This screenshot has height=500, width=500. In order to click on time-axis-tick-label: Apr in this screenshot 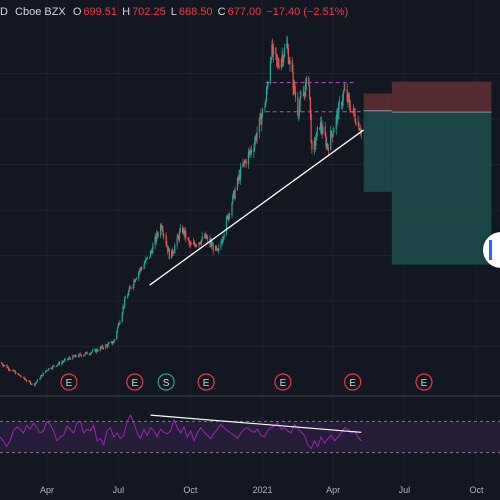, I will do `click(47, 490)`.